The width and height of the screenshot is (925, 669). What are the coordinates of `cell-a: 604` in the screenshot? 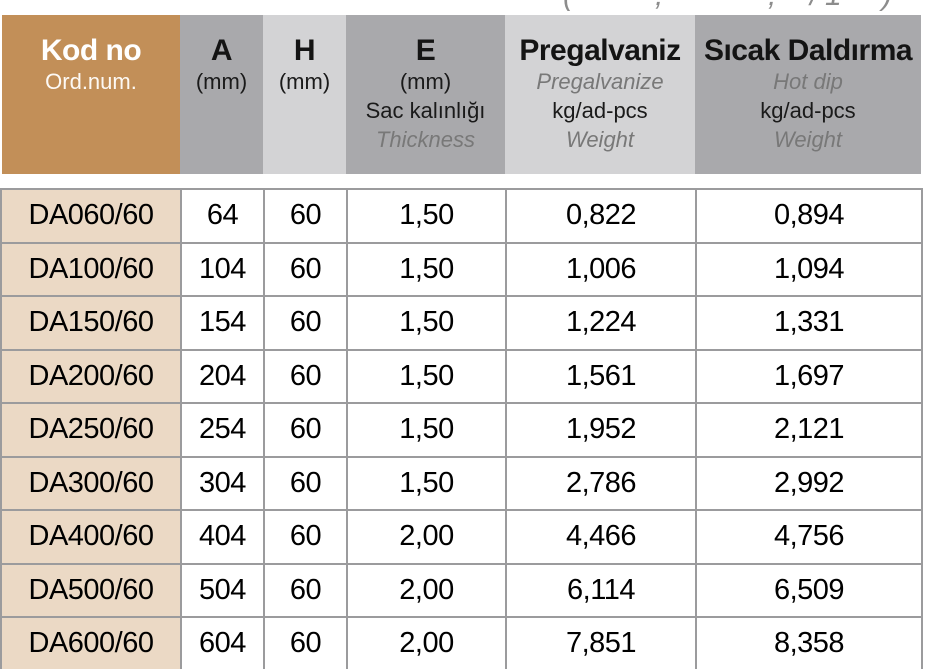 It's located at (222, 642).